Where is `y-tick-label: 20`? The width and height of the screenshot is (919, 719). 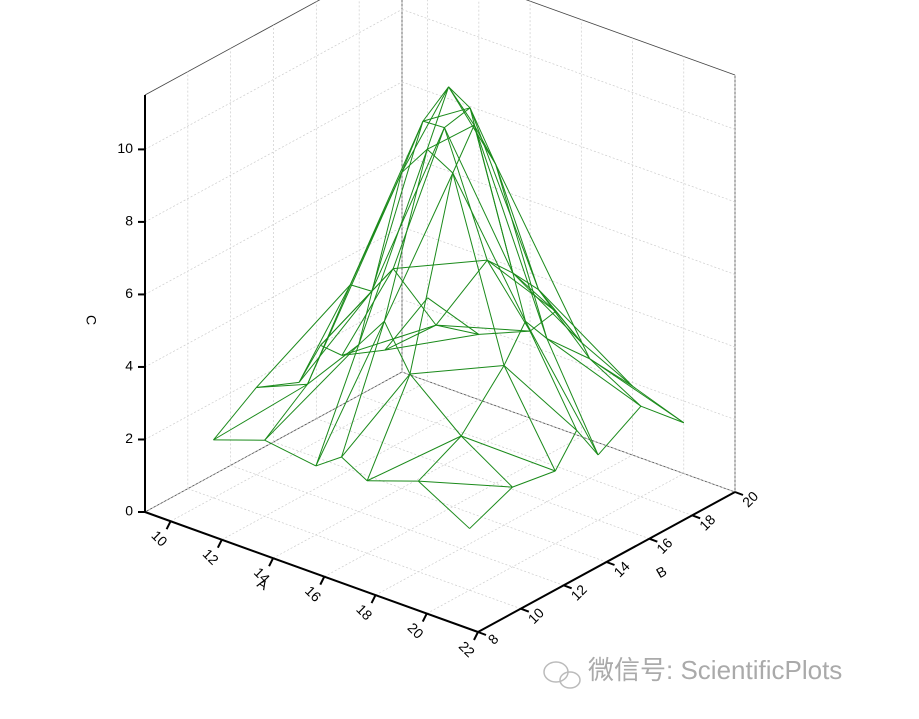 y-tick-label: 20 is located at coordinates (750, 499).